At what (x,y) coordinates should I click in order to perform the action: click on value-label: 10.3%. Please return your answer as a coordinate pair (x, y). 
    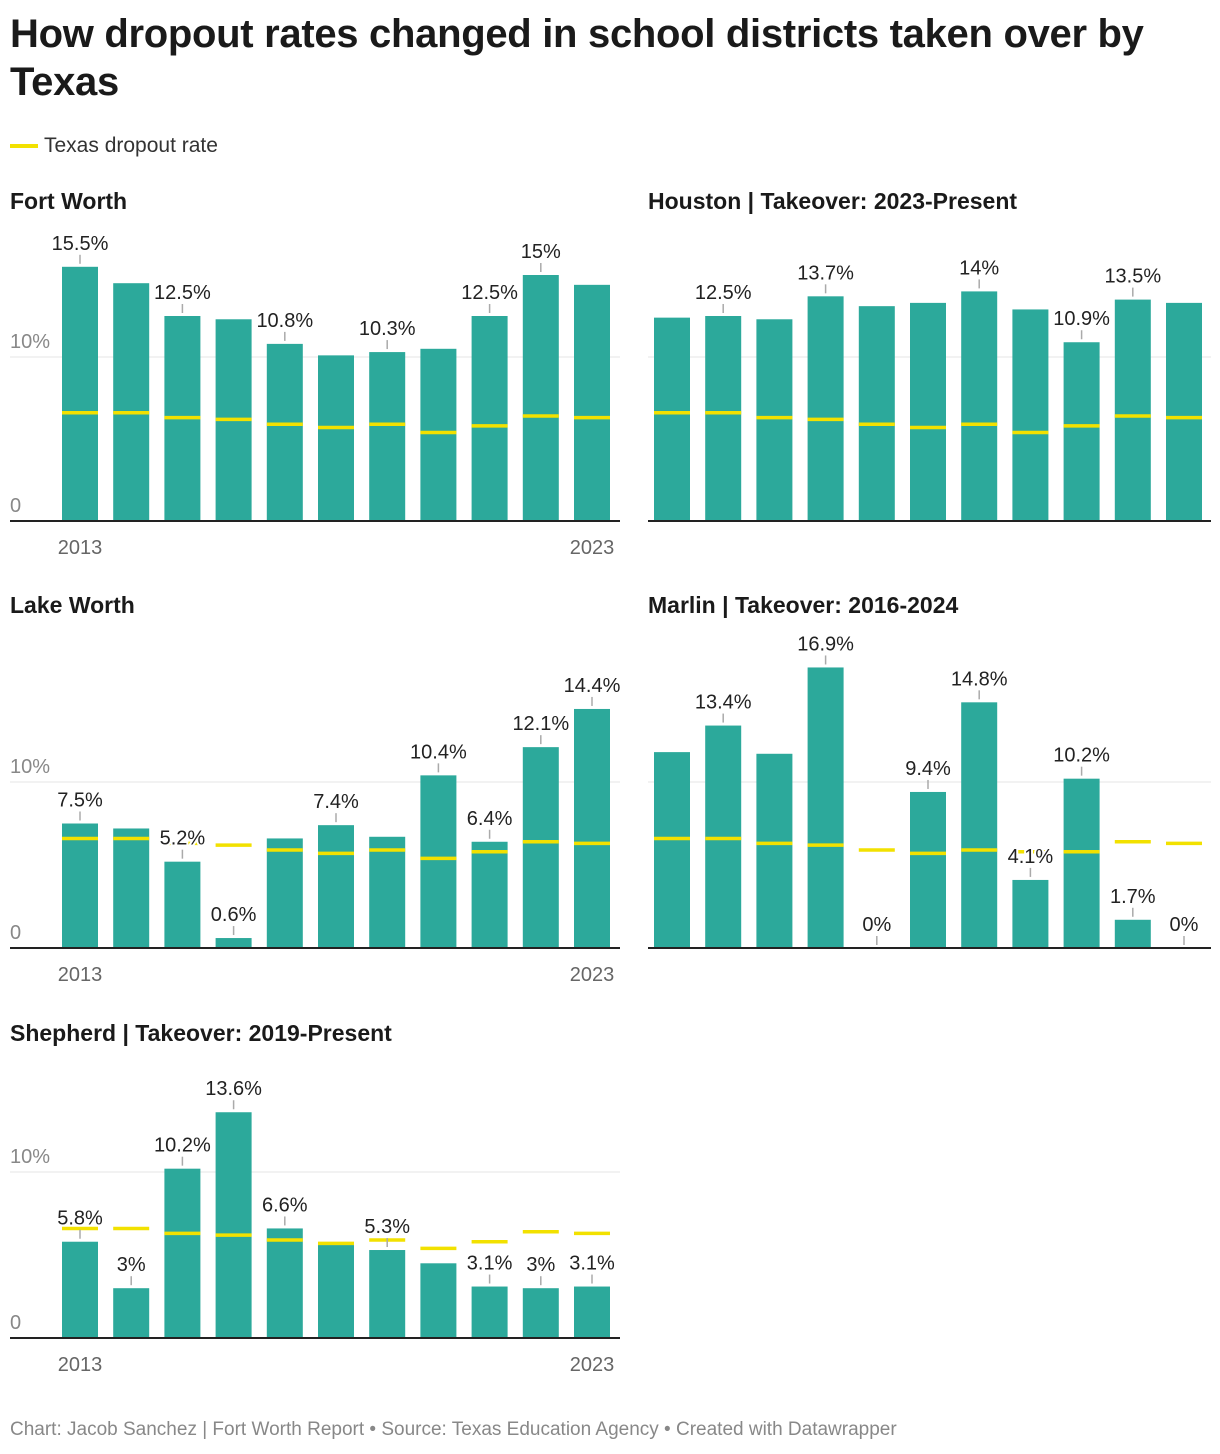
    Looking at the image, I should click on (387, 329).